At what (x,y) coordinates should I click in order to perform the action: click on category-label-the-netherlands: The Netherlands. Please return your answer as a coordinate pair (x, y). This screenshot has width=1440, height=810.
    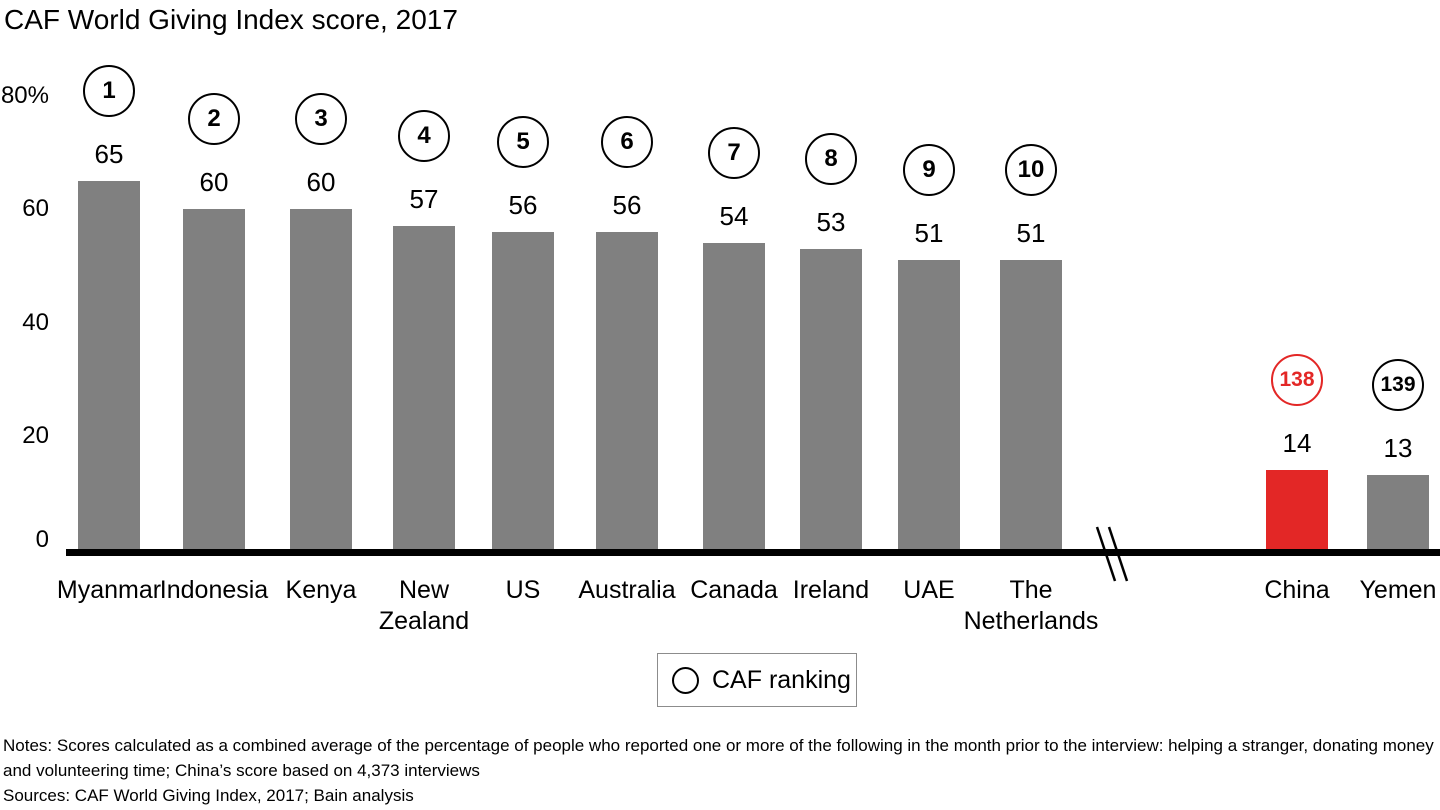
    Looking at the image, I should click on (1031, 605).